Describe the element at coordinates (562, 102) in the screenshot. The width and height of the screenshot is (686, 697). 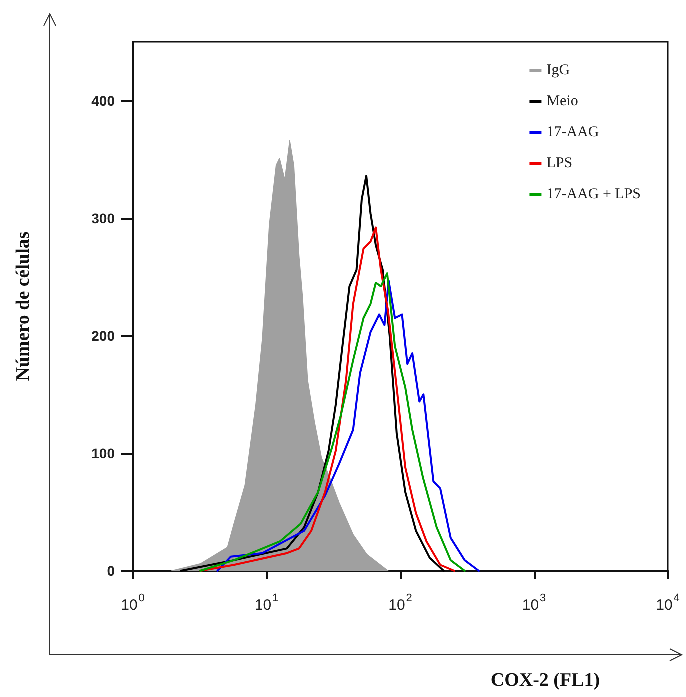
I see `legend-label: Meio` at that location.